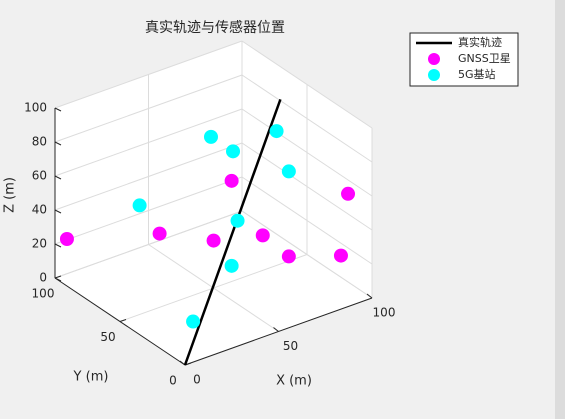 The image size is (565, 419). What do you see at coordinates (294, 381) in the screenshot?
I see `x-axis-label: X (m)` at bounding box center [294, 381].